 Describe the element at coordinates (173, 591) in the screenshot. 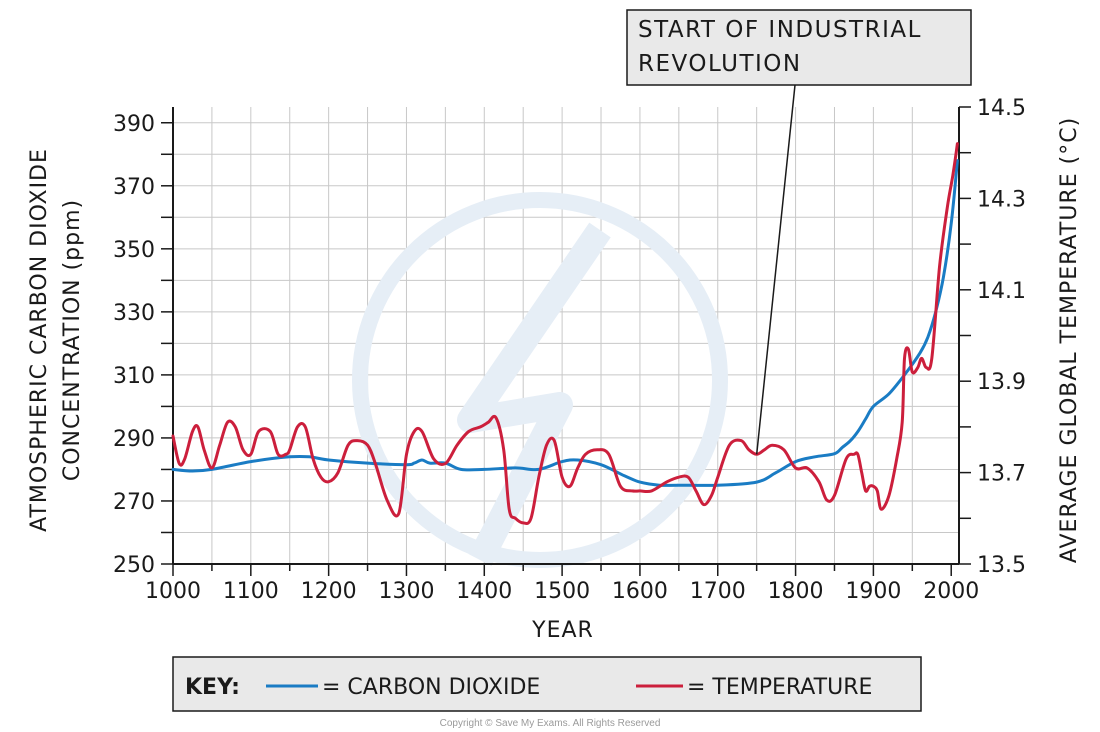

I see `x-tick-label: 1000` at that location.